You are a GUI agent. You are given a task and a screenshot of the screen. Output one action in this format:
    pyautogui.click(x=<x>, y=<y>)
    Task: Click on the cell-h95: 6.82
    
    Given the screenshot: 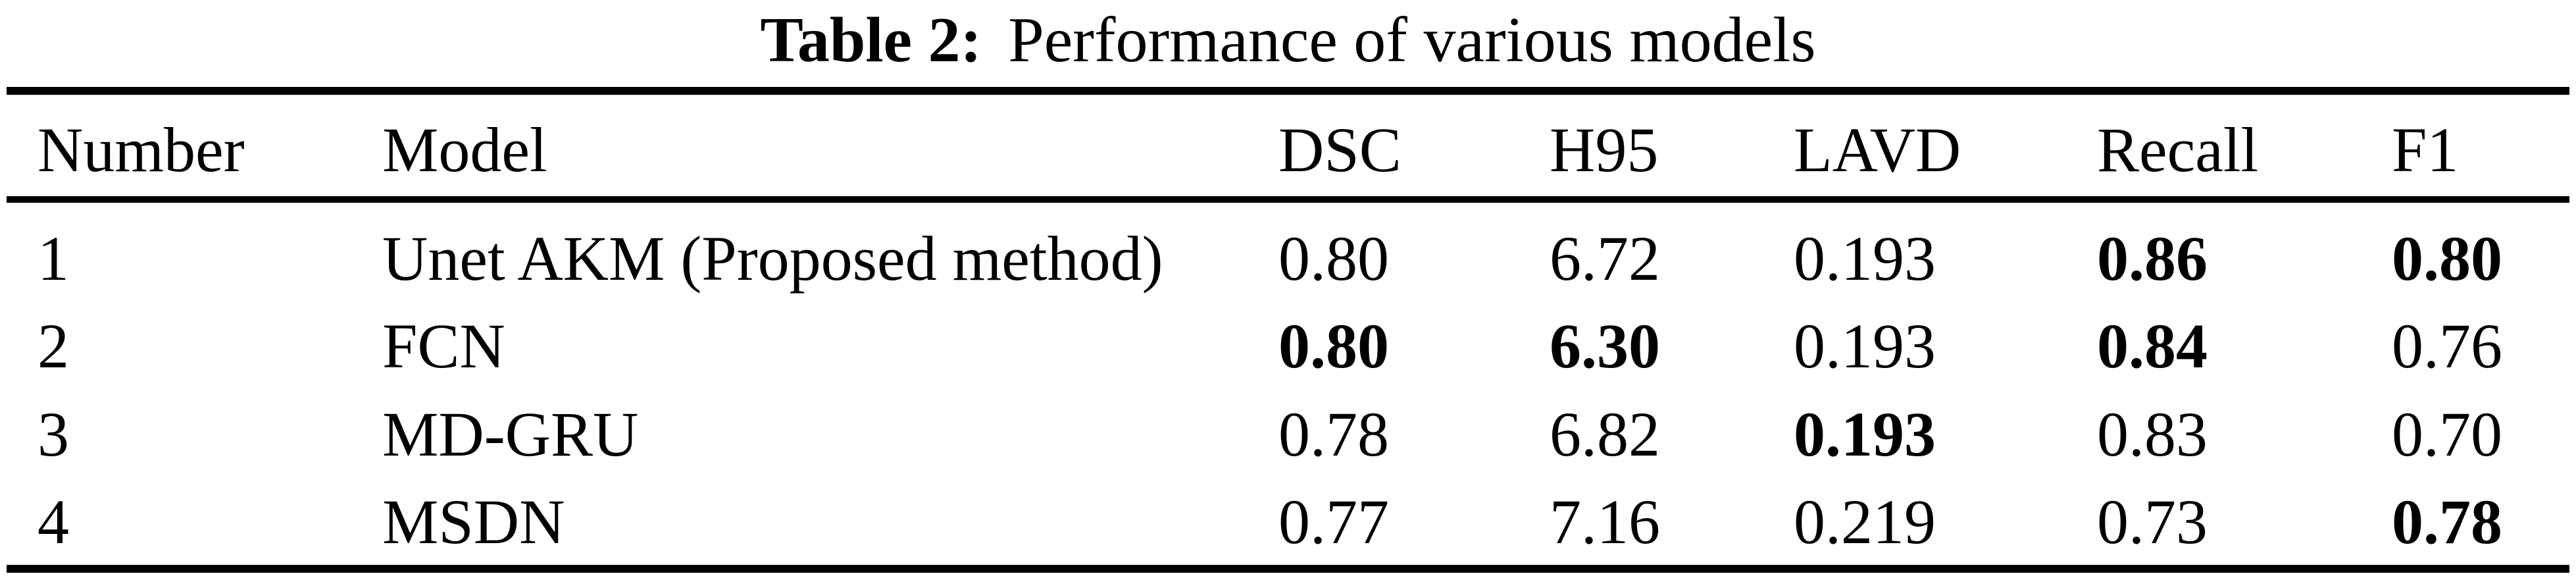 What is the action you would take?
    pyautogui.click(x=1605, y=434)
    